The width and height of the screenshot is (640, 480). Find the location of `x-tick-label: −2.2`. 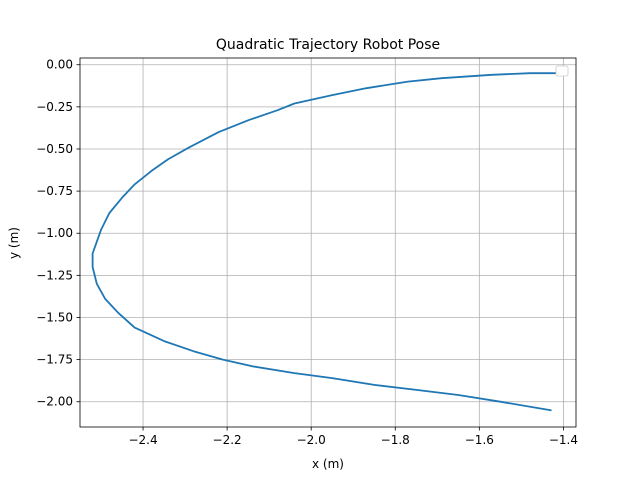

x-tick-label: −2.2 is located at coordinates (227, 440).